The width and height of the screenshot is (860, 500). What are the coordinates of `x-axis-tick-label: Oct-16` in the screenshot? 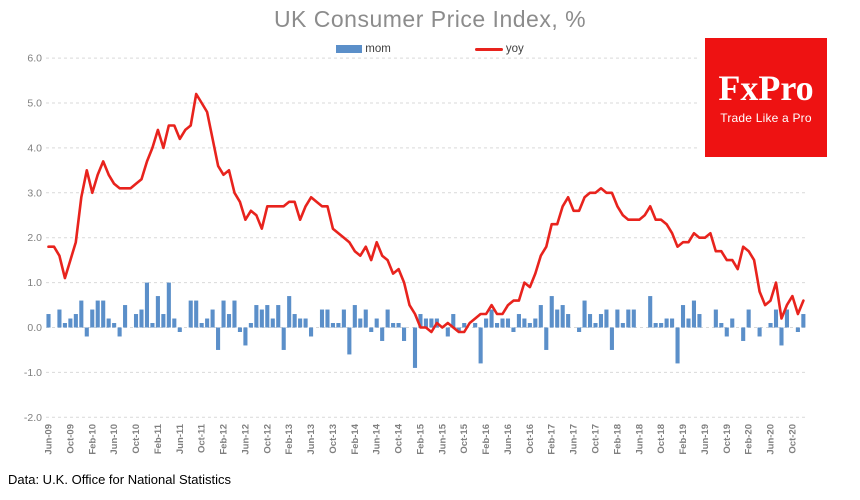 It's located at (530, 439).